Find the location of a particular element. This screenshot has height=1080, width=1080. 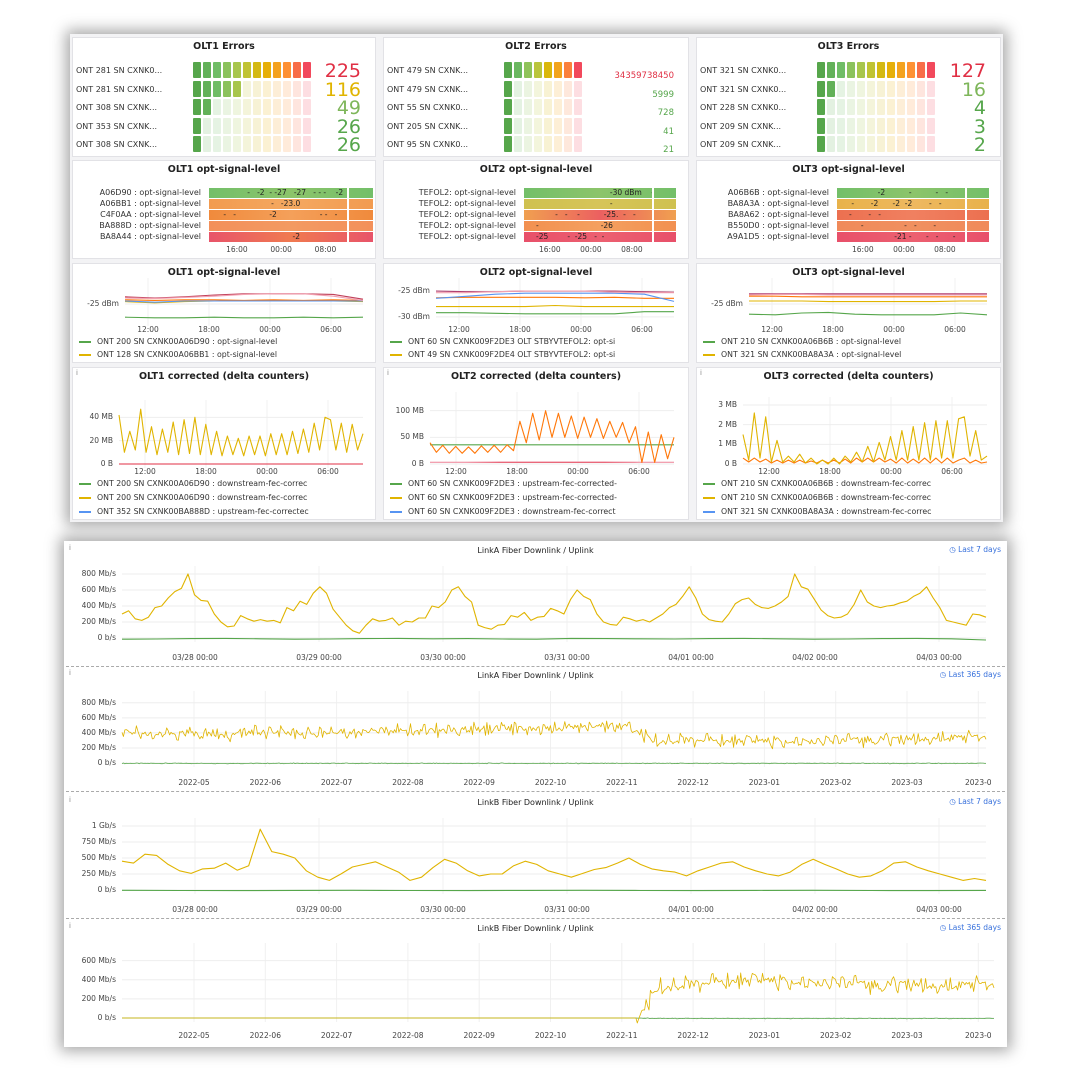

x-tick-label: 2022-10 is located at coordinates (550, 1035).